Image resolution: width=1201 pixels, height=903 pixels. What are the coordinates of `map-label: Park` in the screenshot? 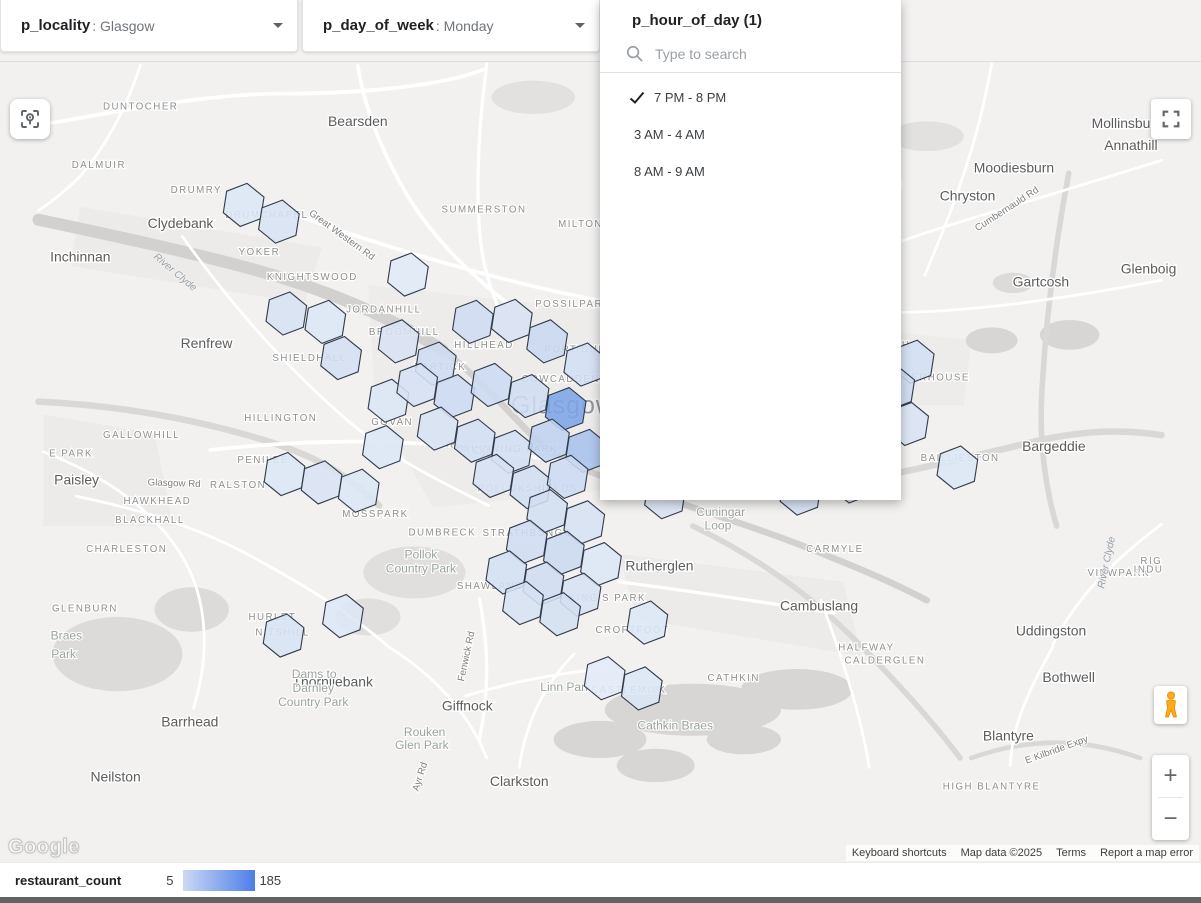 It's located at (64, 654).